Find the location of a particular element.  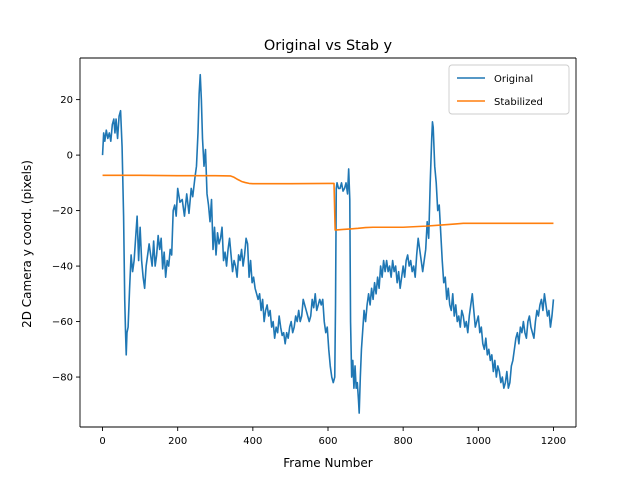

legend-label-original: Original is located at coordinates (513, 79).